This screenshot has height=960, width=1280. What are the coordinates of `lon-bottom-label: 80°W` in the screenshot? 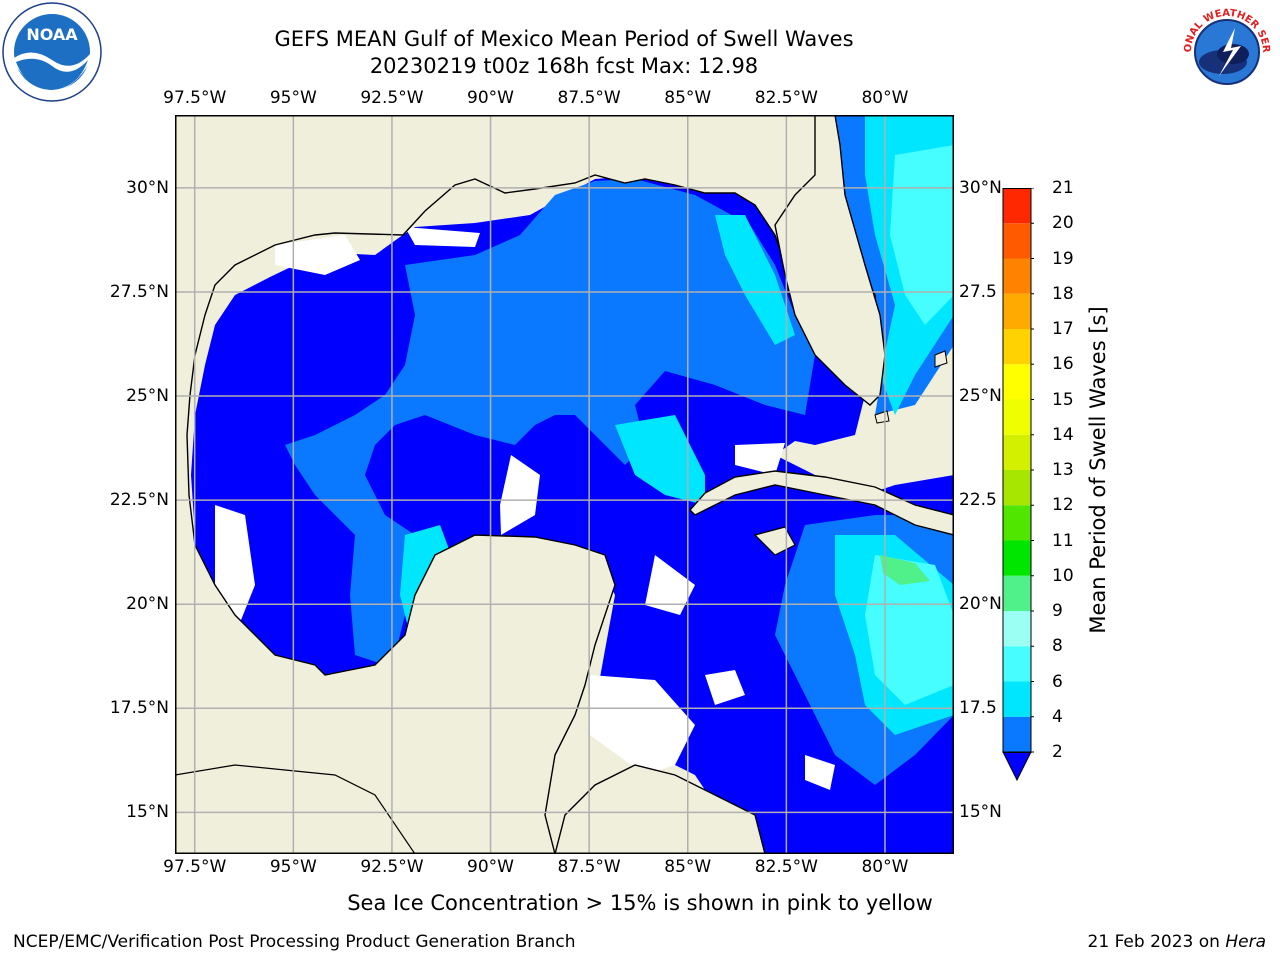 It's located at (885, 867).